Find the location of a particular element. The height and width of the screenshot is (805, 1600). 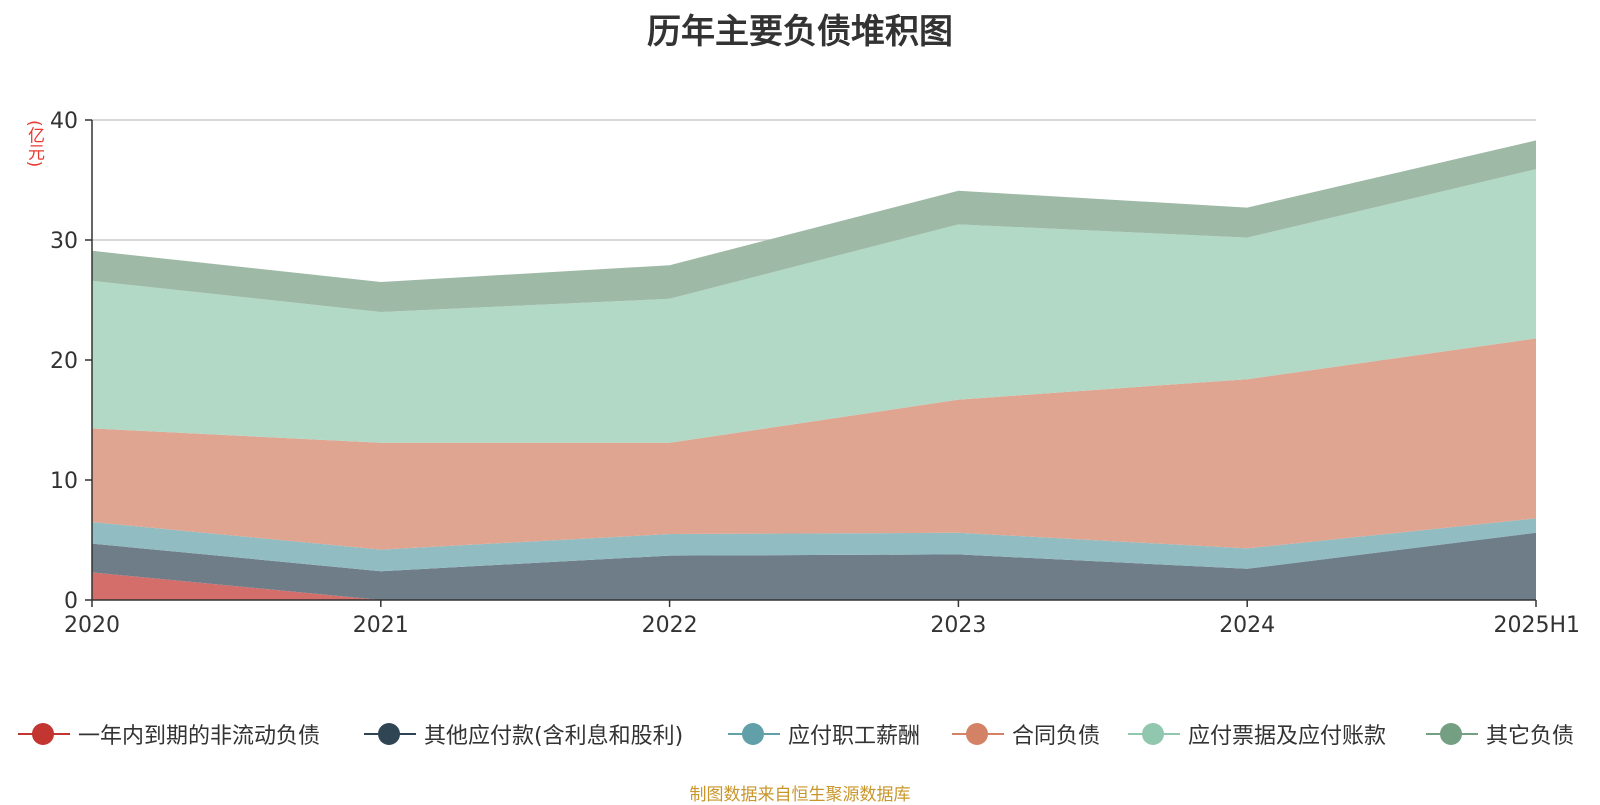

legend-item-3: 应付职工薪酬 is located at coordinates (824, 734).